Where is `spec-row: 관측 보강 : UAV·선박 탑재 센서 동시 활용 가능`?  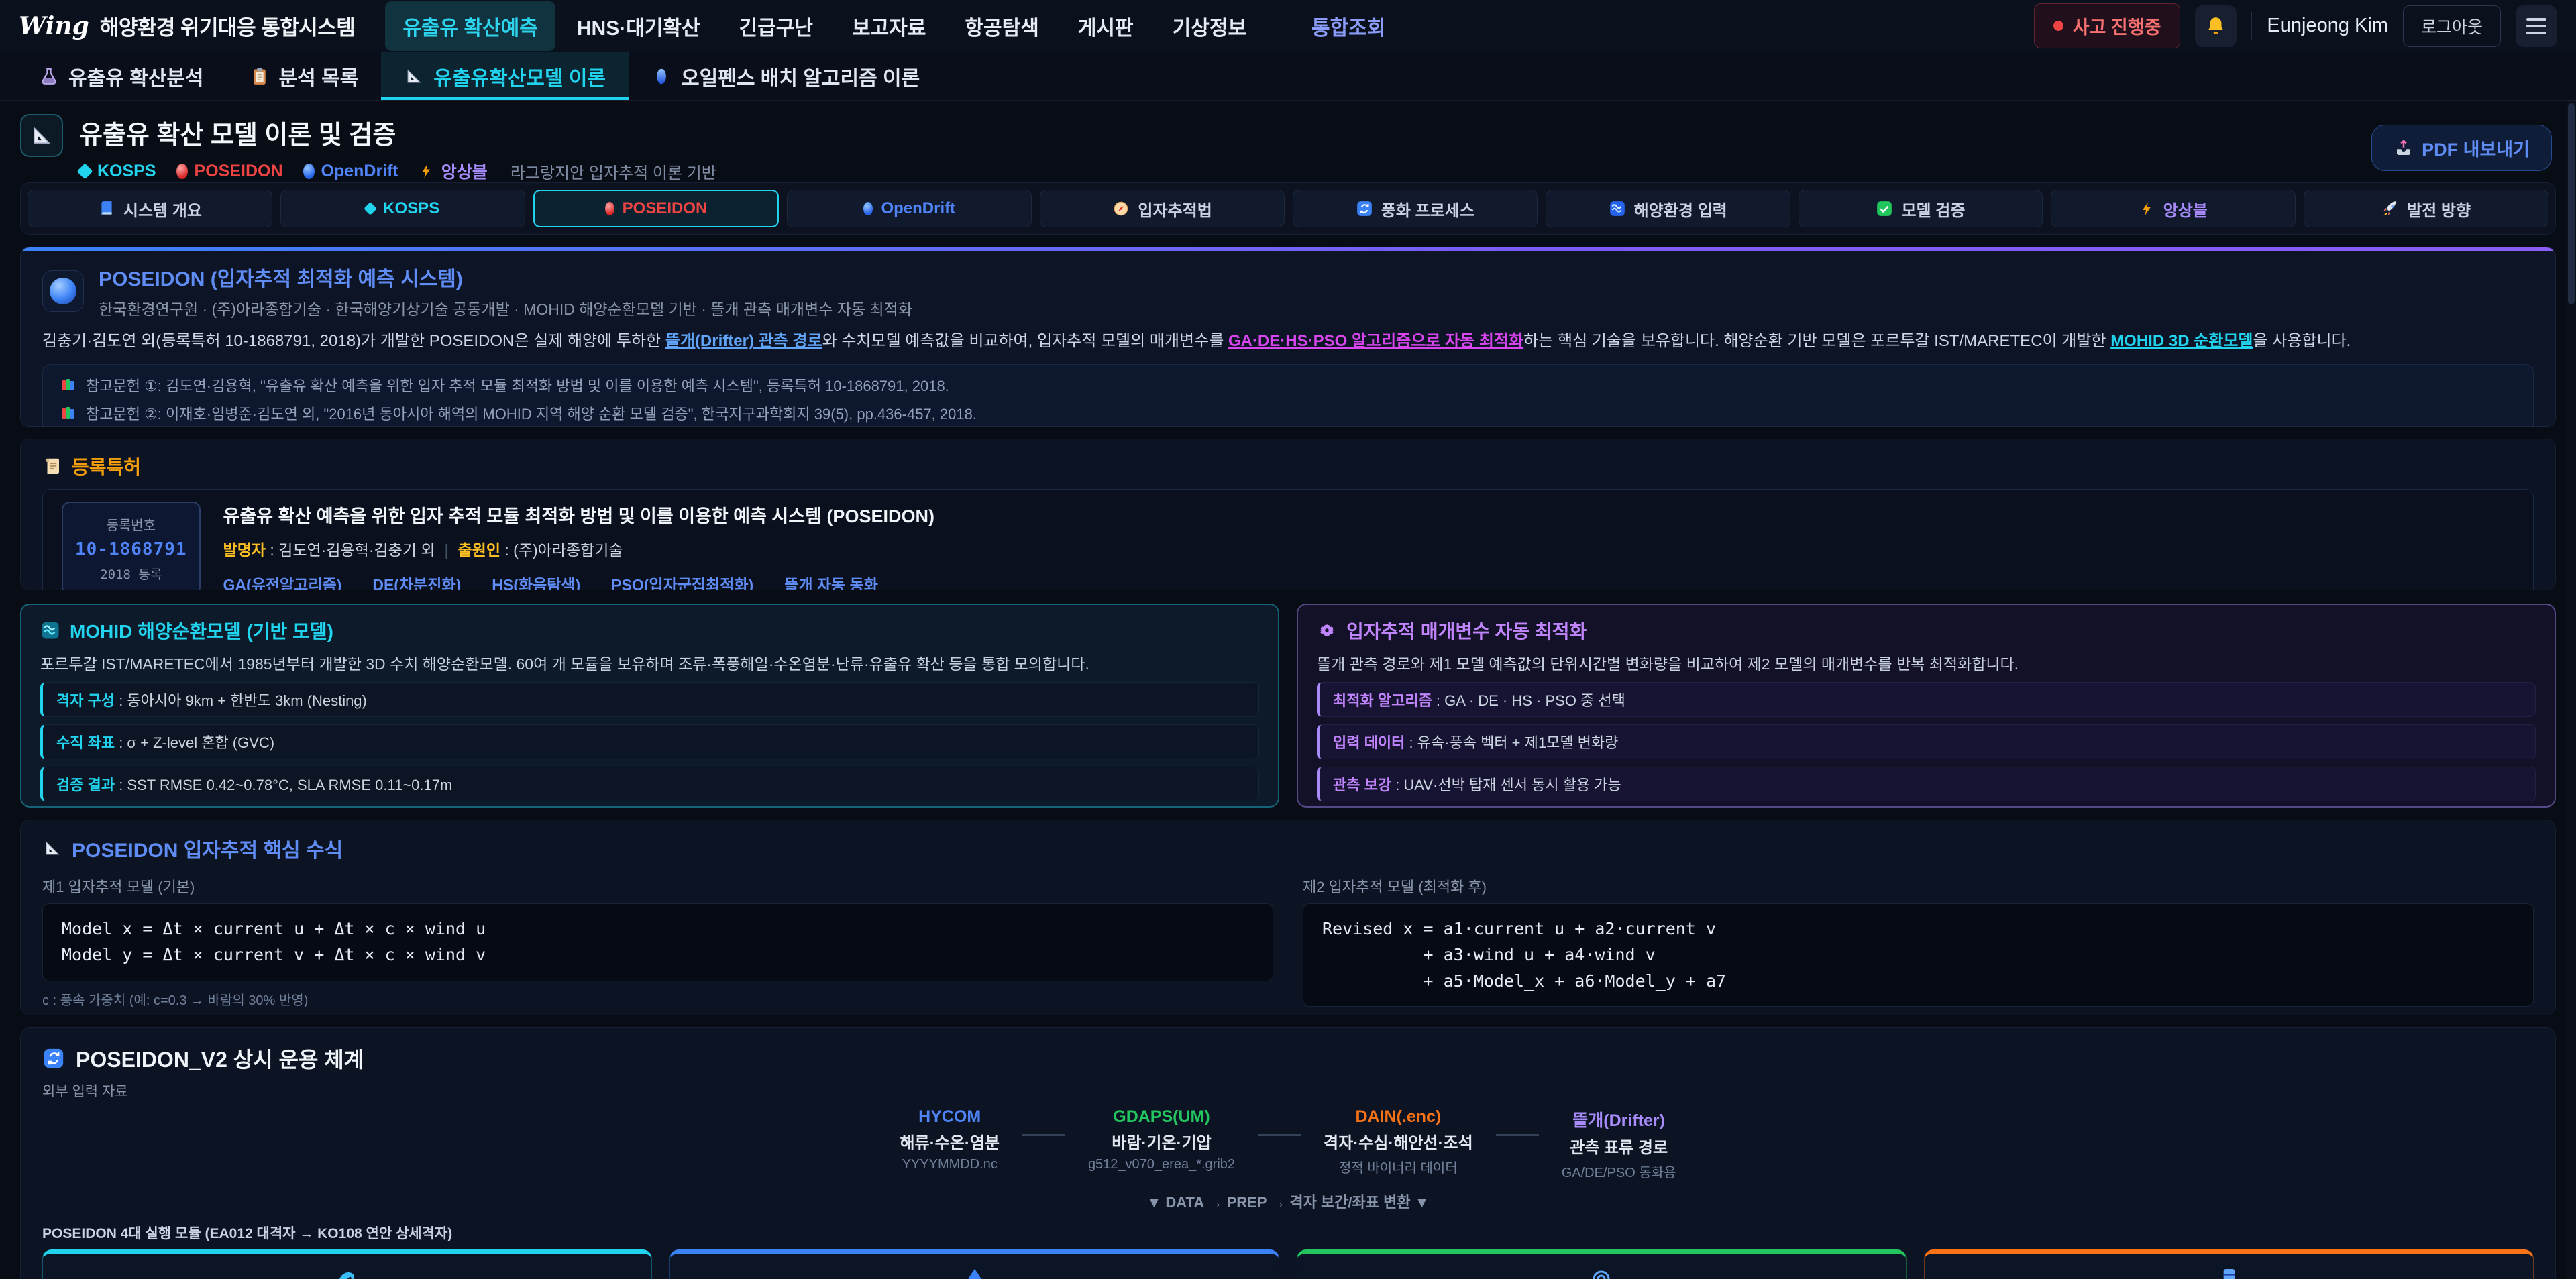
spec-row: 관측 보강 : UAV·선박 탑재 센서 동시 활용 가능 is located at coordinates (1926, 784).